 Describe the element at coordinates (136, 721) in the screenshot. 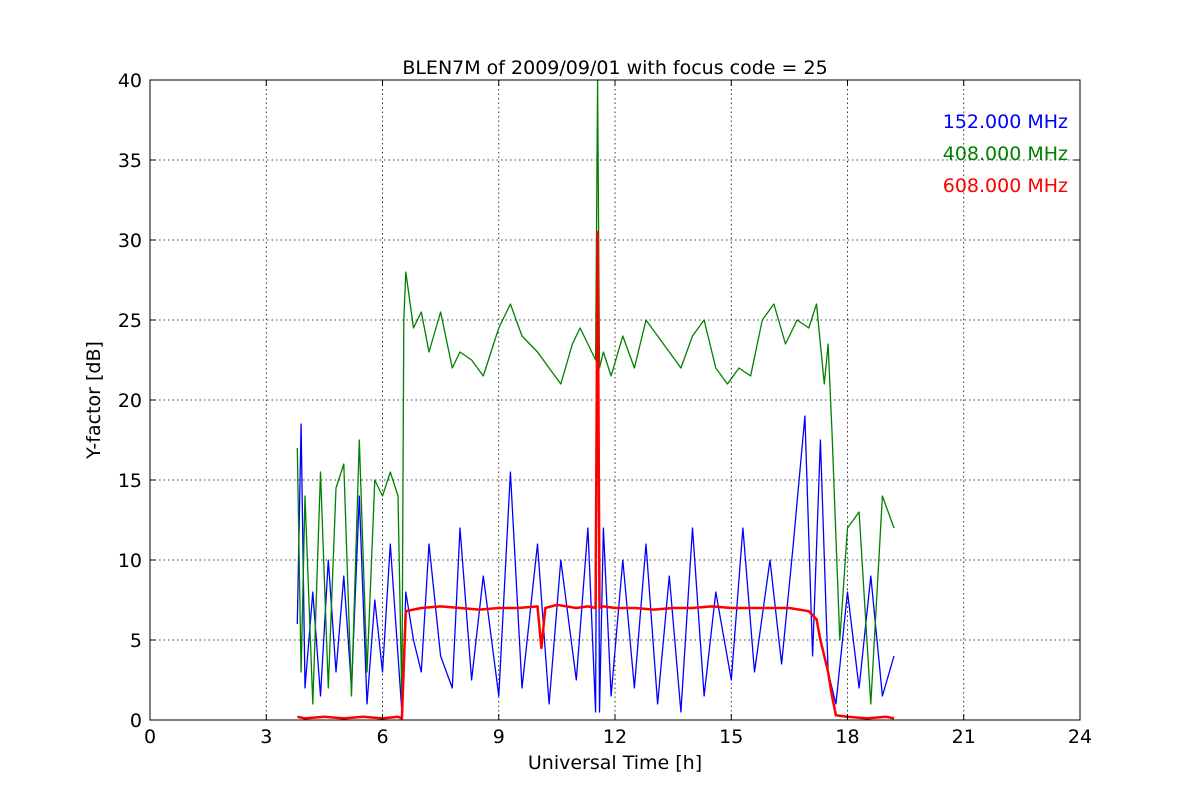

I see `y-tick-label: 0` at that location.